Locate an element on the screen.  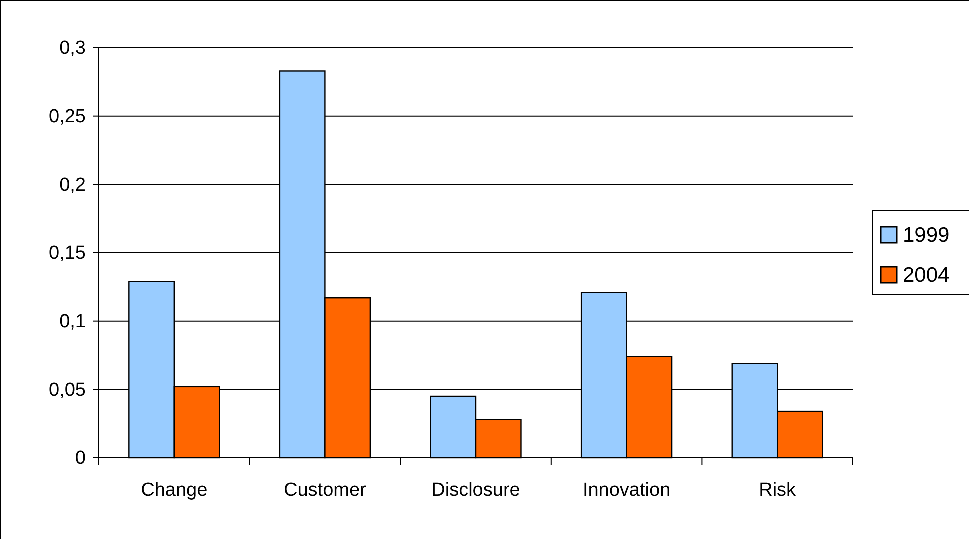
x-tick-label: Customer is located at coordinates (326, 490).